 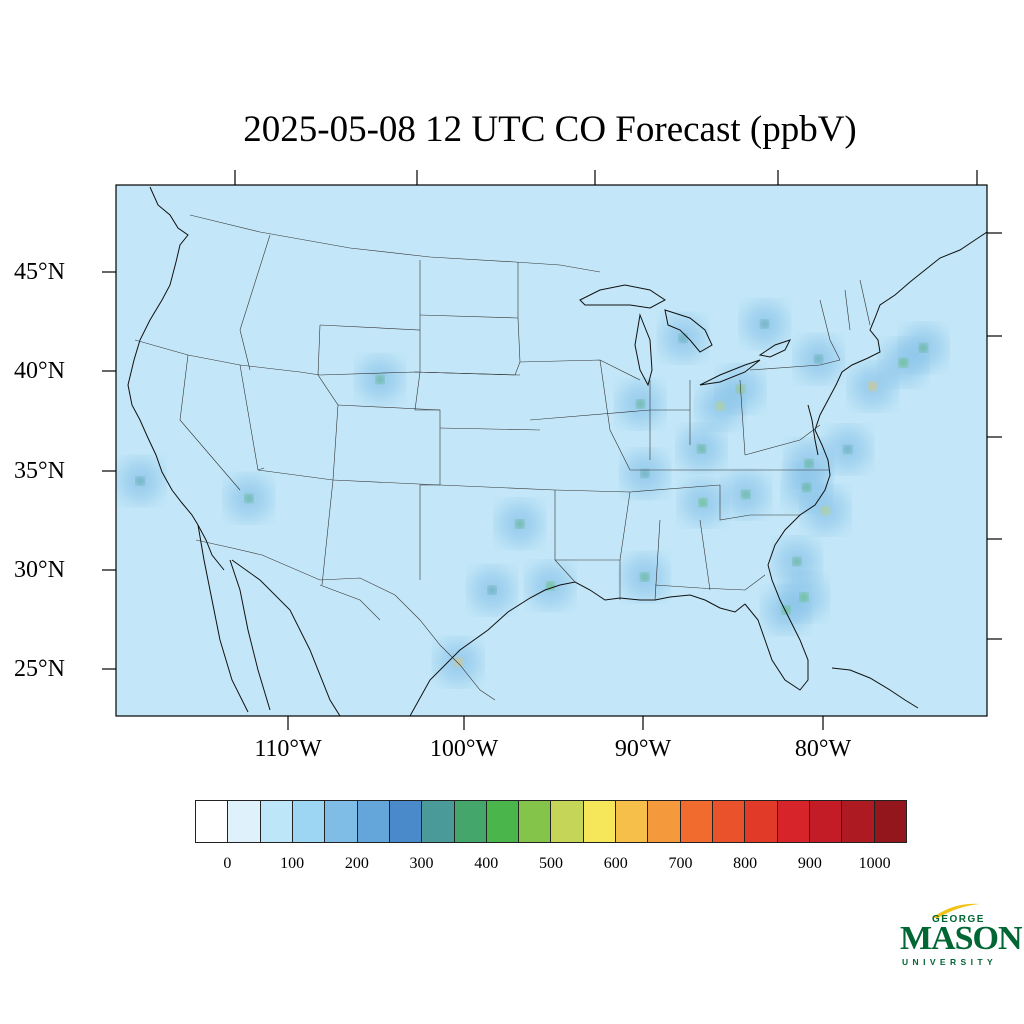 What do you see at coordinates (872, 386) in the screenshot?
I see `hotspot-washington` at bounding box center [872, 386].